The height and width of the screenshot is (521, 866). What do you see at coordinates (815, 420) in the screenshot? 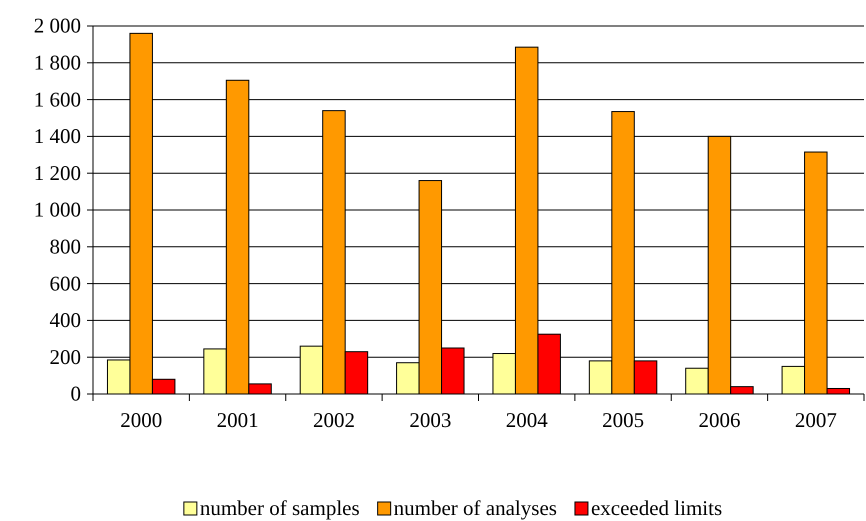
I see `x-tick-label: 2007` at bounding box center [815, 420].